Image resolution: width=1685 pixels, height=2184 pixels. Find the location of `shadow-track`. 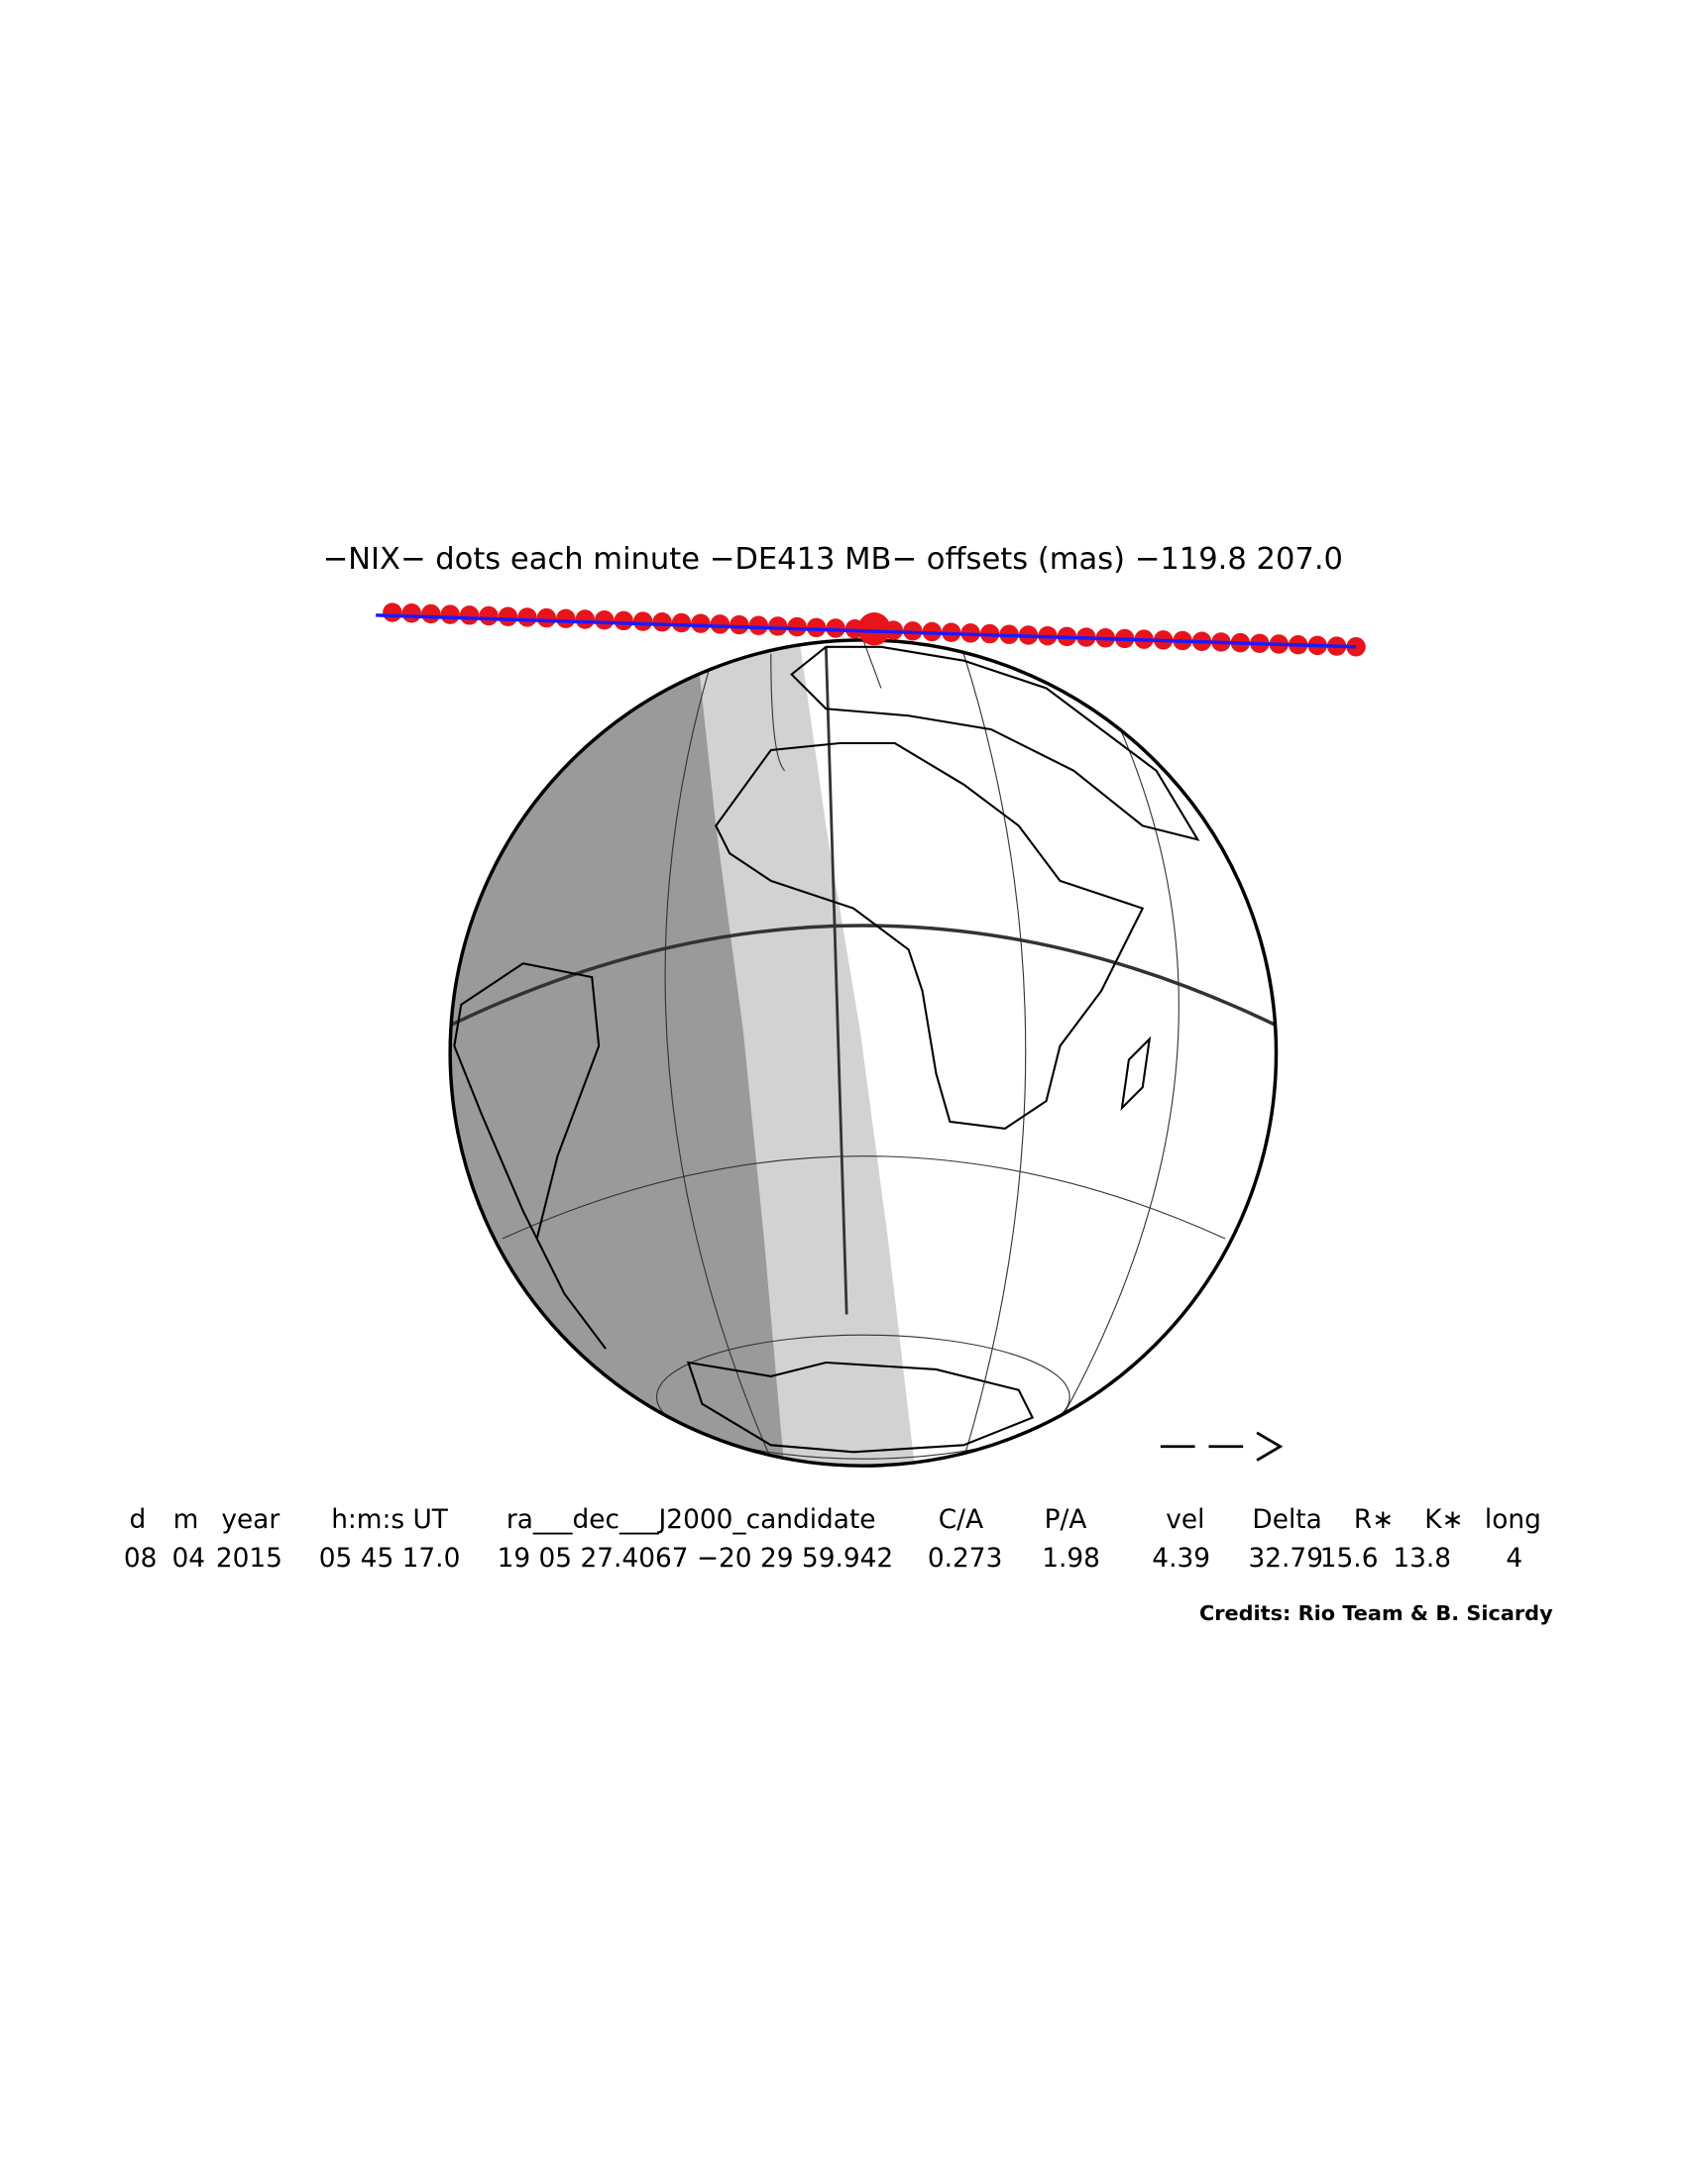

shadow-track is located at coordinates (871, 629).